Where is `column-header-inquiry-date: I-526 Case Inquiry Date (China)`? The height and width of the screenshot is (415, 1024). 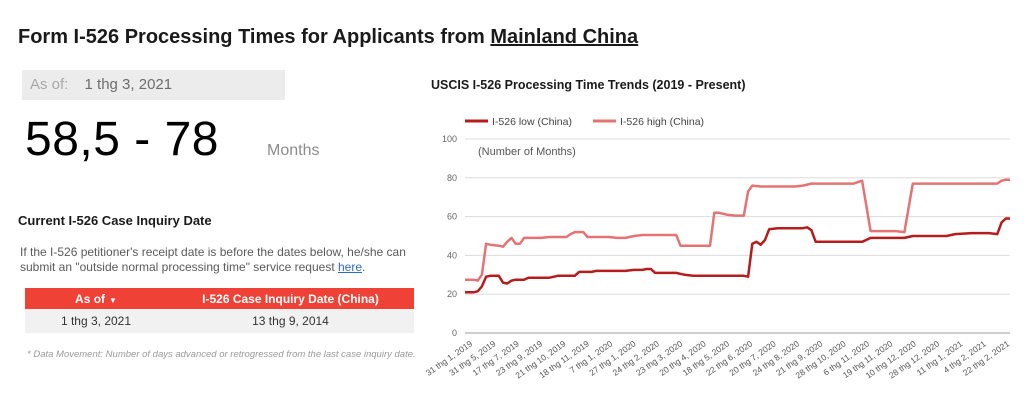
column-header-inquiry-date: I-526 Case Inquiry Date (China) is located at coordinates (290, 298).